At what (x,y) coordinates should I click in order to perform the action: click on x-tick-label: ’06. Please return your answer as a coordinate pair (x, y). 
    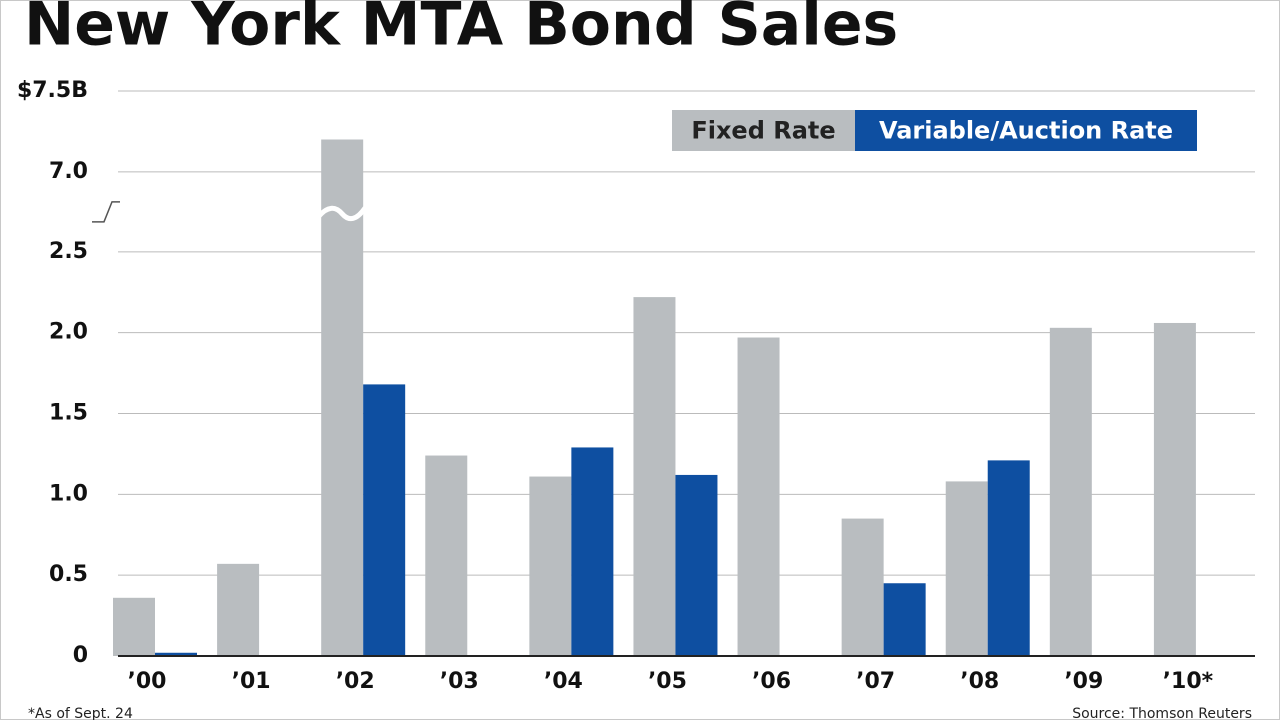
    Looking at the image, I should click on (771, 681).